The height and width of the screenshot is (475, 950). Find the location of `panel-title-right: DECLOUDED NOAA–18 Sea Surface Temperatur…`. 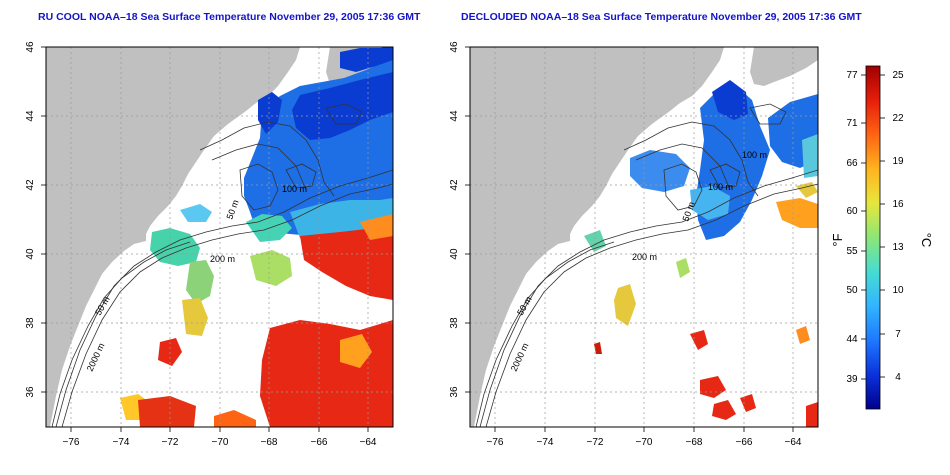

panel-title-right: DECLOUDED NOAA–18 Sea Surface Temperatur… is located at coordinates (661, 17).